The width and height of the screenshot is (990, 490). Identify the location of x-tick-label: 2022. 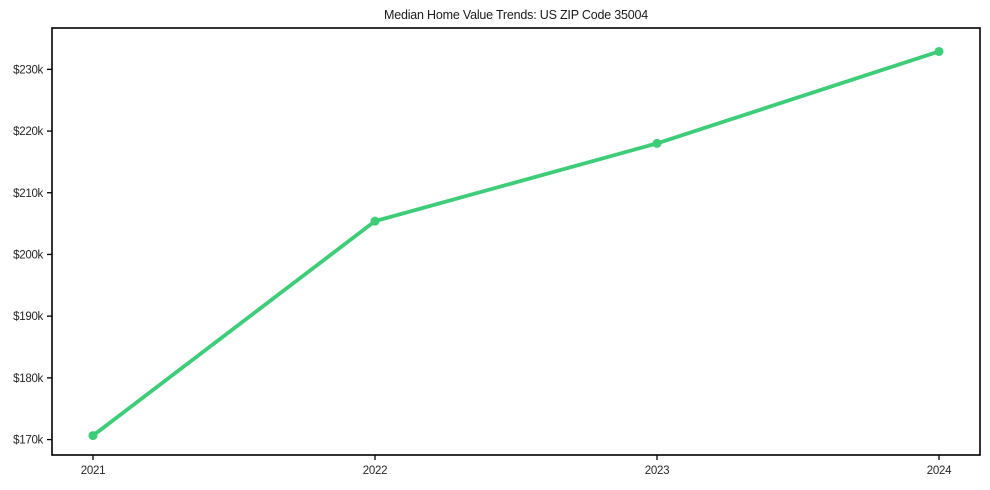
(375, 471).